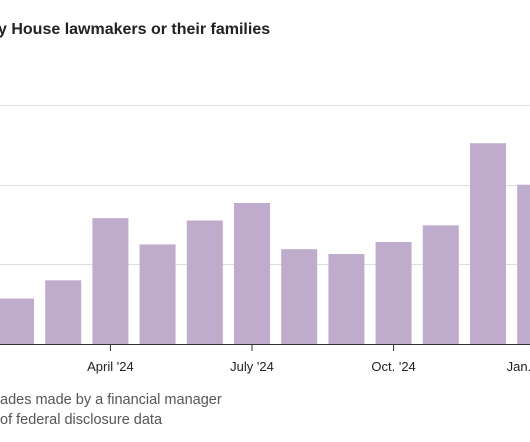 The height and width of the screenshot is (442, 530). I want to click on source-note-line-1: ades made by a financial manager, so click(111, 400).